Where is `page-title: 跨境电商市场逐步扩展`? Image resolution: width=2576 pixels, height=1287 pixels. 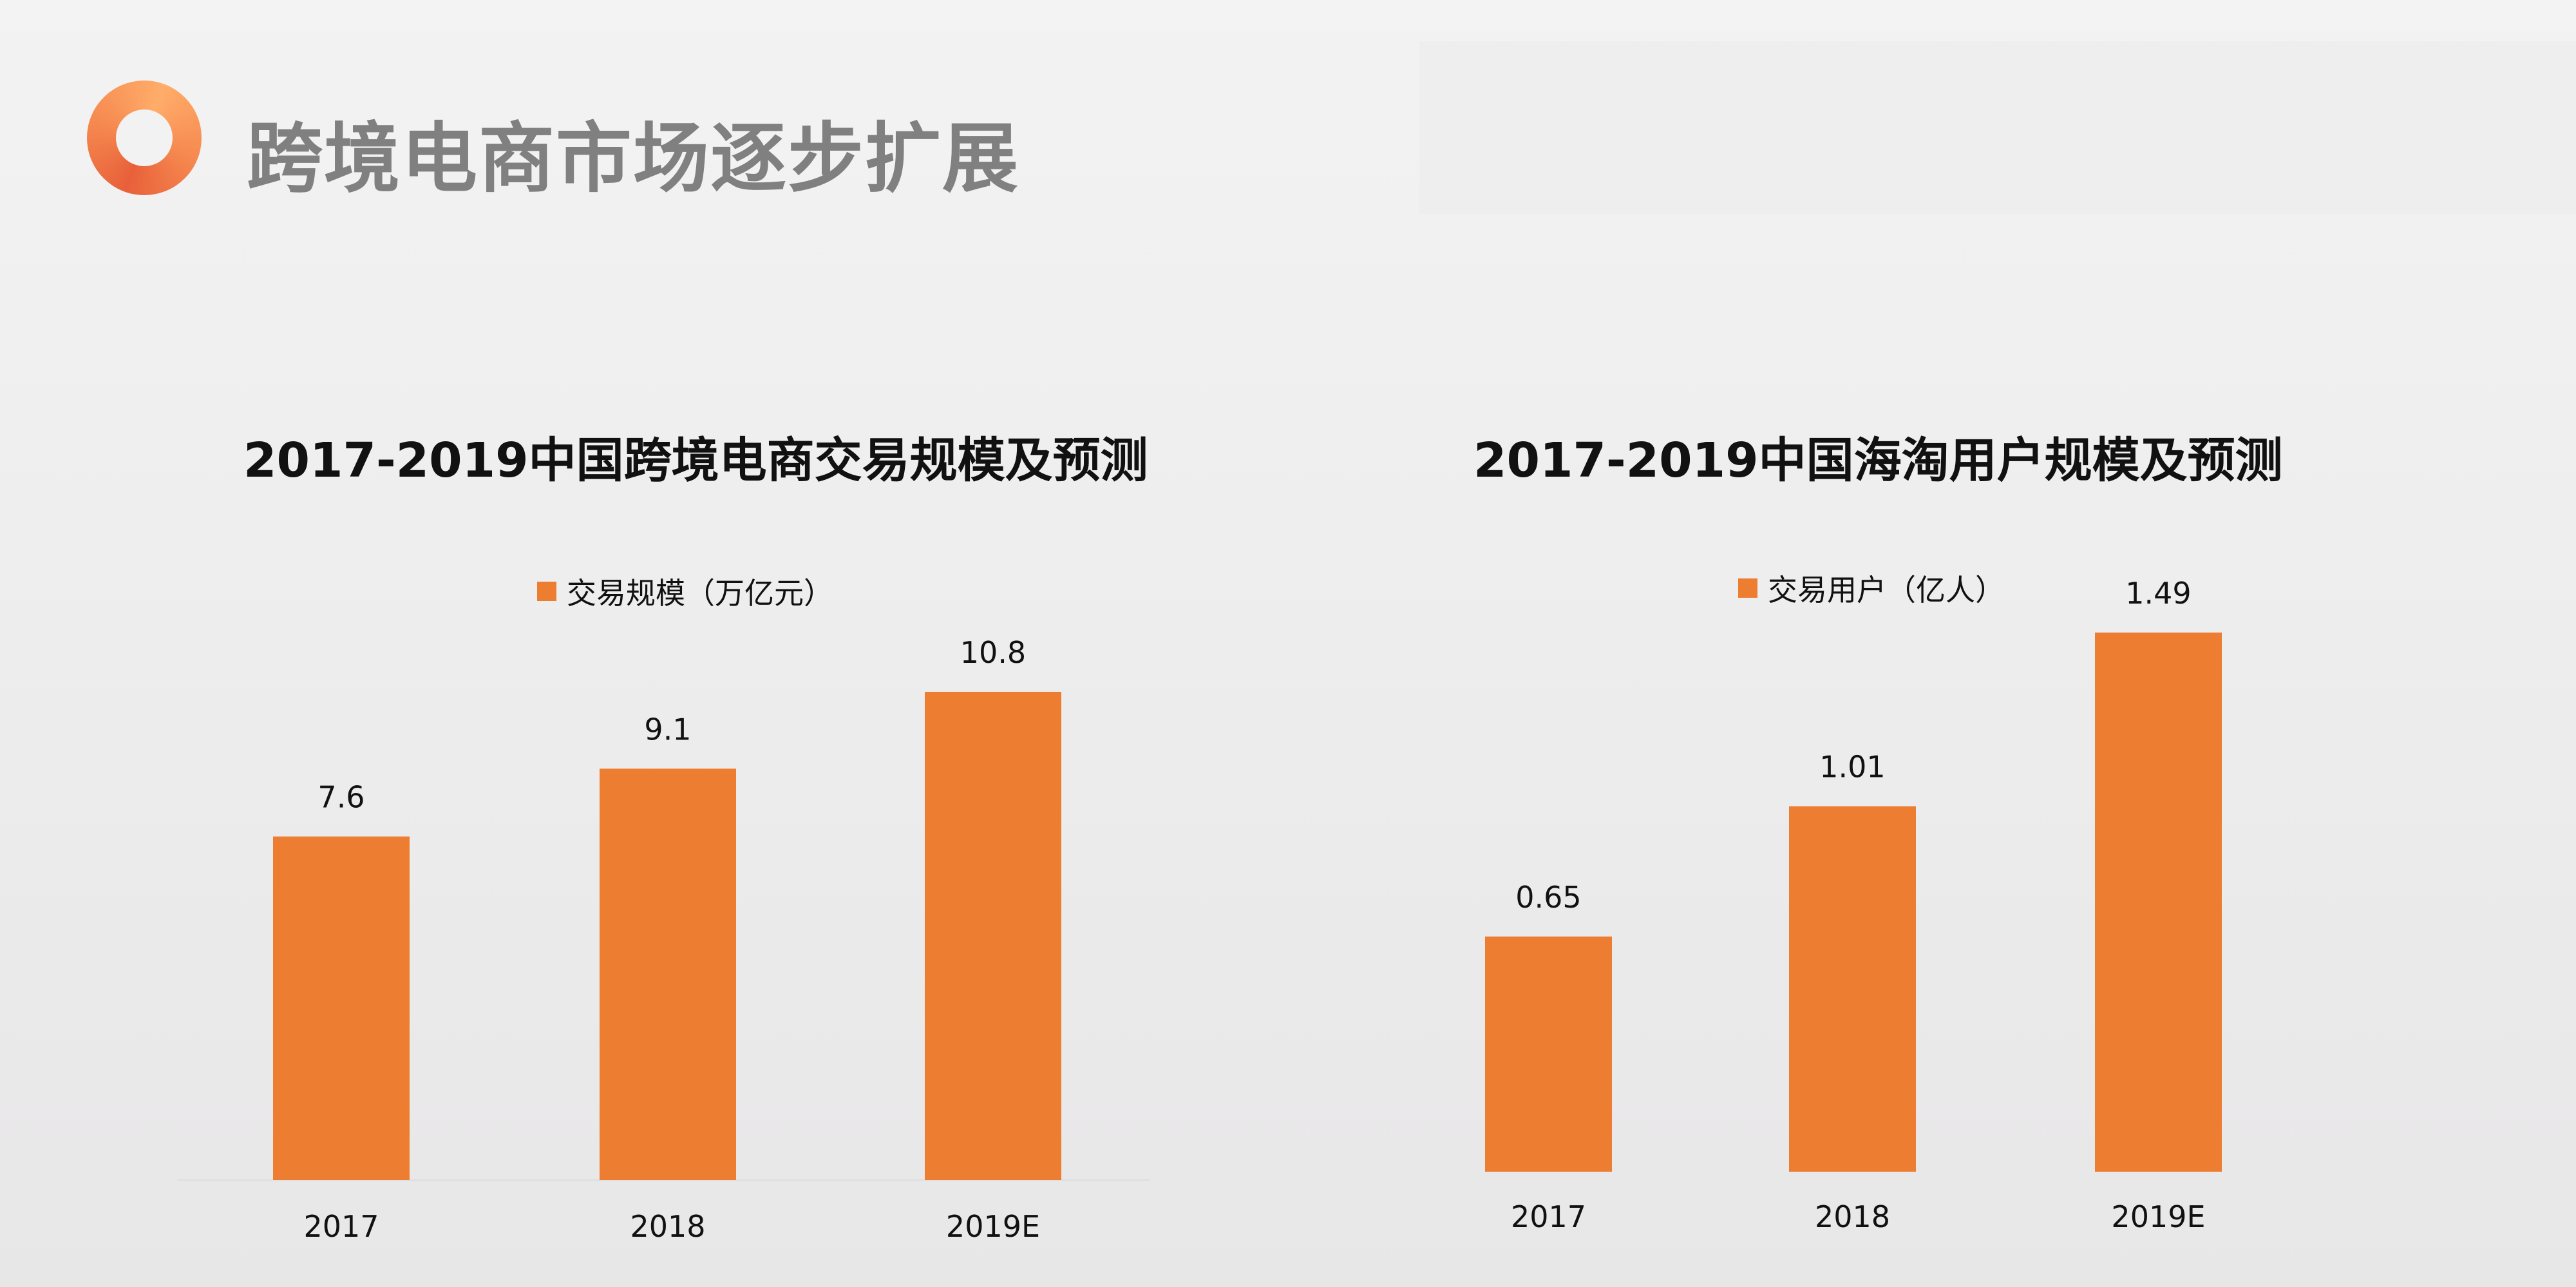
page-title: 跨境电商市场逐步扩展 is located at coordinates (634, 158).